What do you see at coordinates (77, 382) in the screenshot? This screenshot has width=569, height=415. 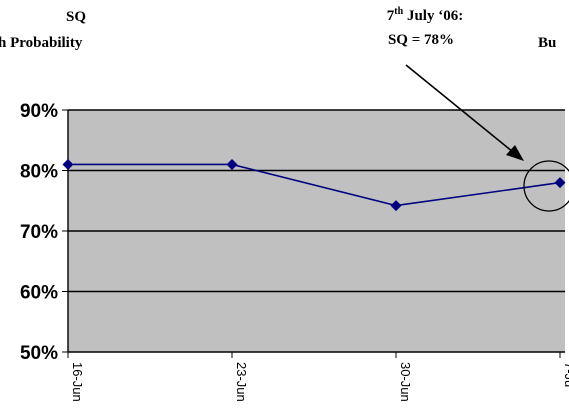 I see `x-tick-label: 16-Jun` at bounding box center [77, 382].